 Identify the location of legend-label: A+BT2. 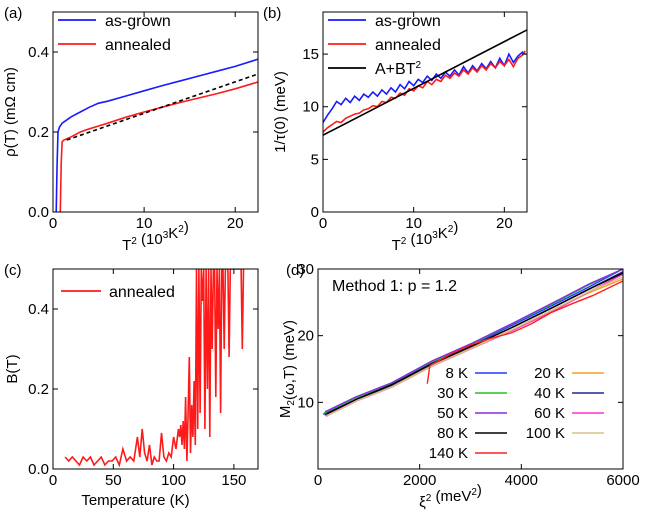
(398, 69).